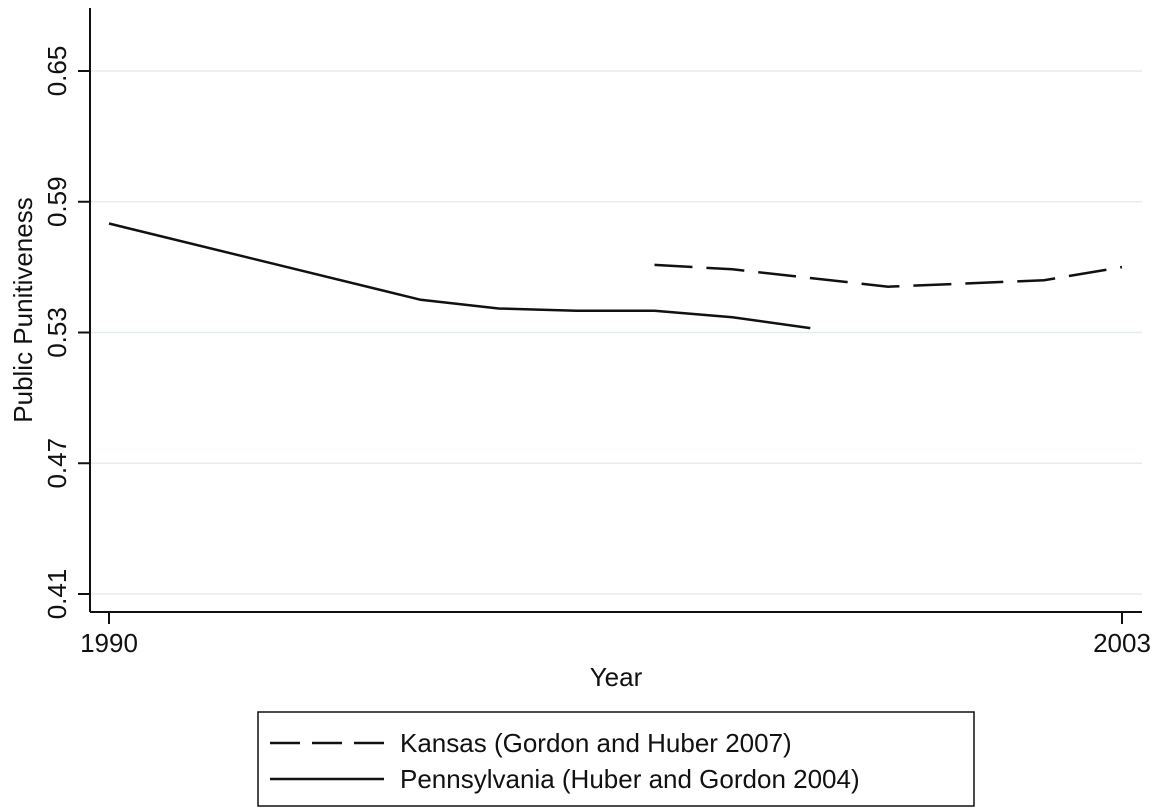 This screenshot has height=808, width=1166. I want to click on x-tick-label: 1990, so click(109, 643).